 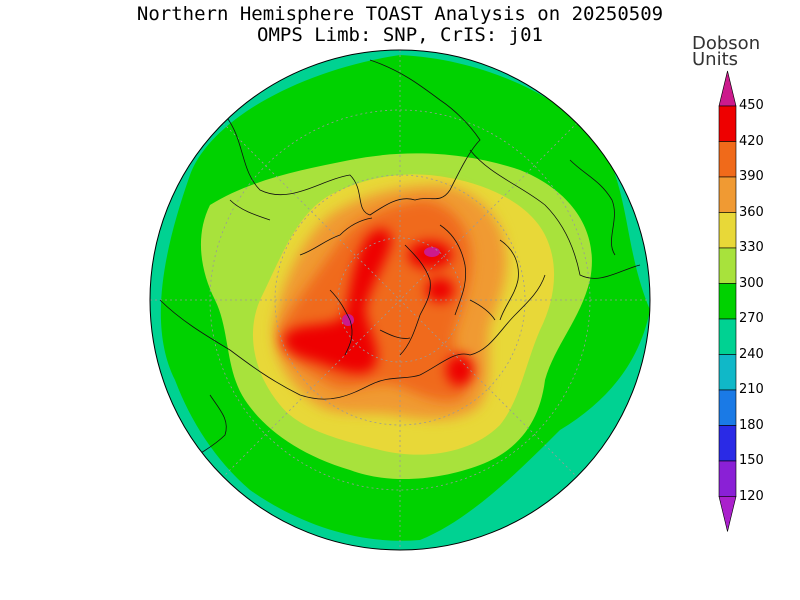 I want to click on colorbar-tick-label: 120, so click(x=751, y=496).